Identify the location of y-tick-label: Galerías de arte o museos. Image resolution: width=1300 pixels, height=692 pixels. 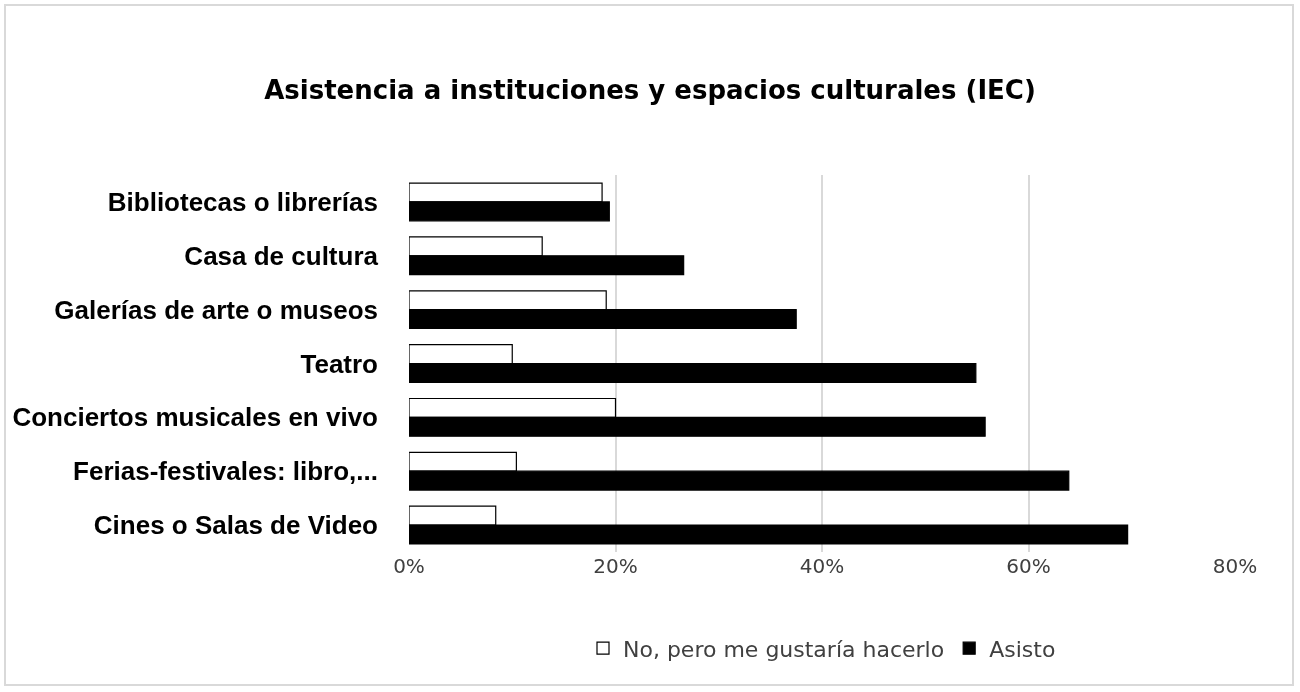
(216, 309).